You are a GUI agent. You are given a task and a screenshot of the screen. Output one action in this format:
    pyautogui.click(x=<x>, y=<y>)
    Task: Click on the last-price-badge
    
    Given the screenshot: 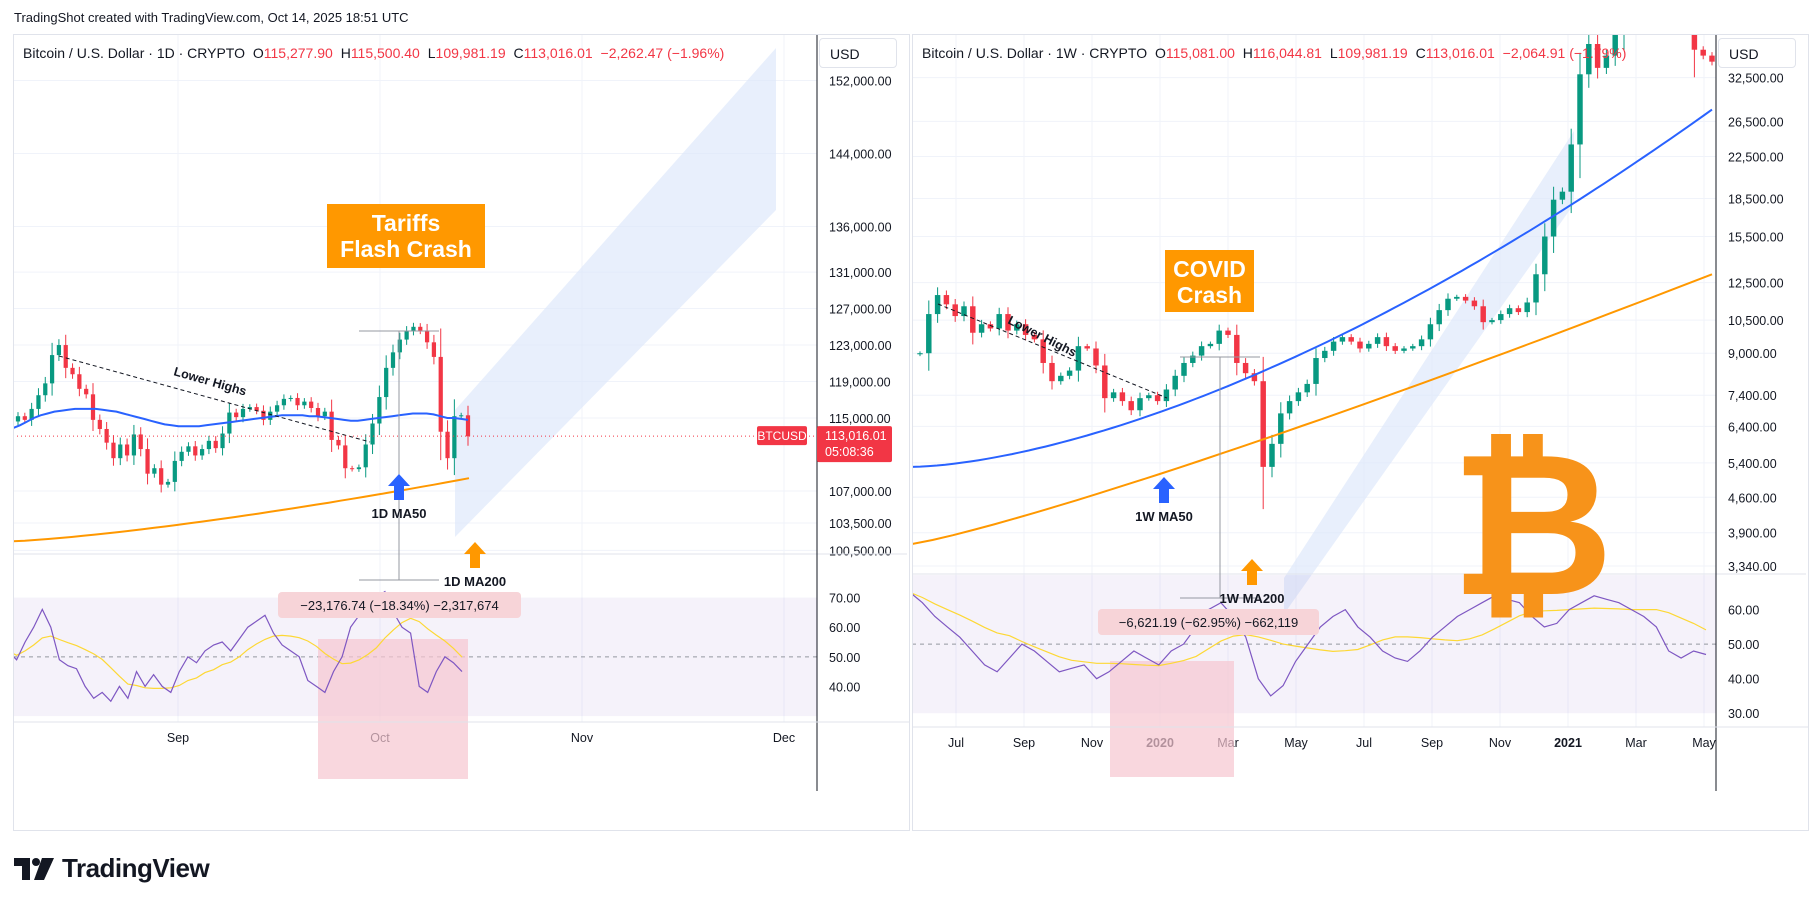 What is the action you would take?
    pyautogui.click(x=854, y=444)
    